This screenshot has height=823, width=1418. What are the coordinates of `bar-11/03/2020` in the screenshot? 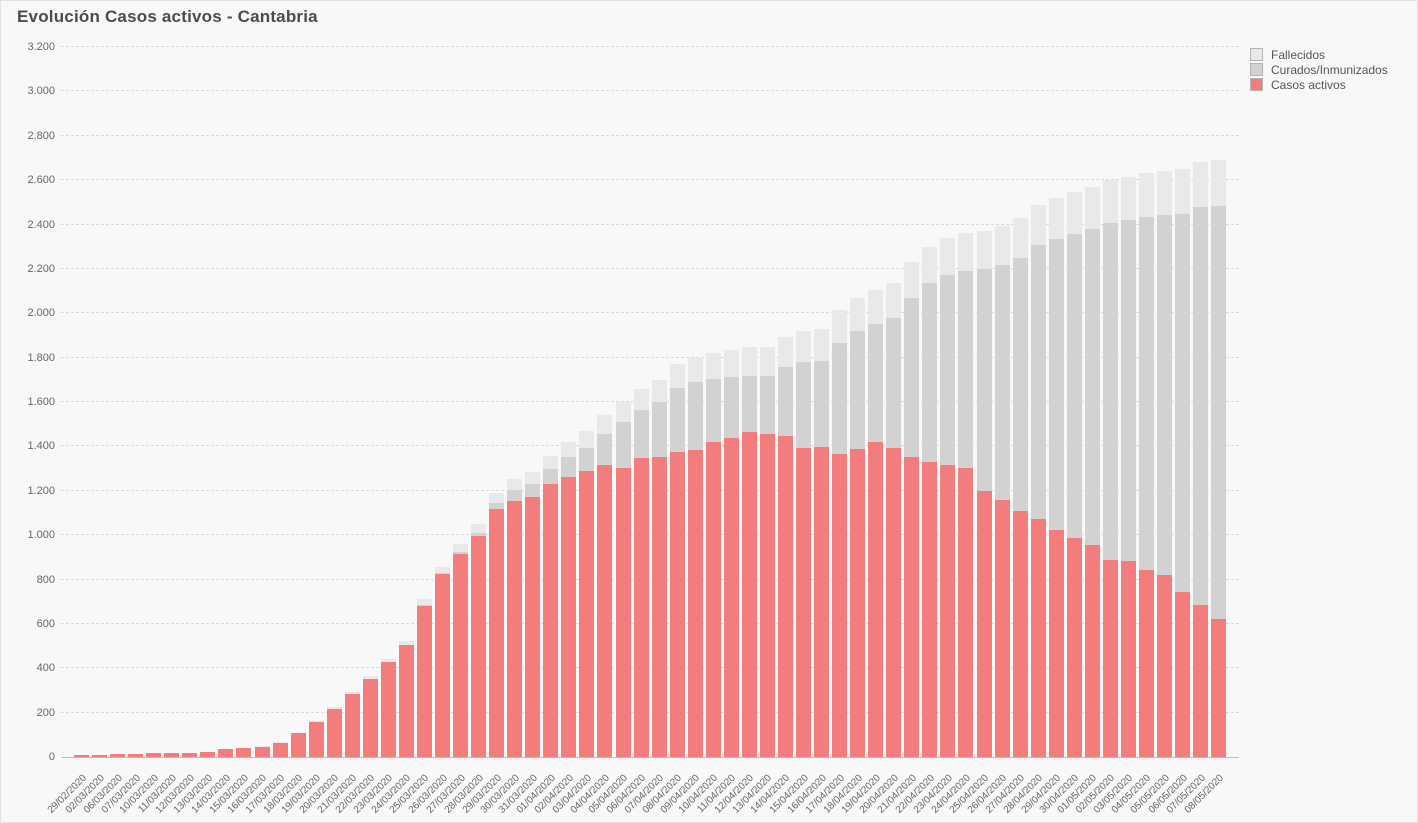 It's located at (172, 755).